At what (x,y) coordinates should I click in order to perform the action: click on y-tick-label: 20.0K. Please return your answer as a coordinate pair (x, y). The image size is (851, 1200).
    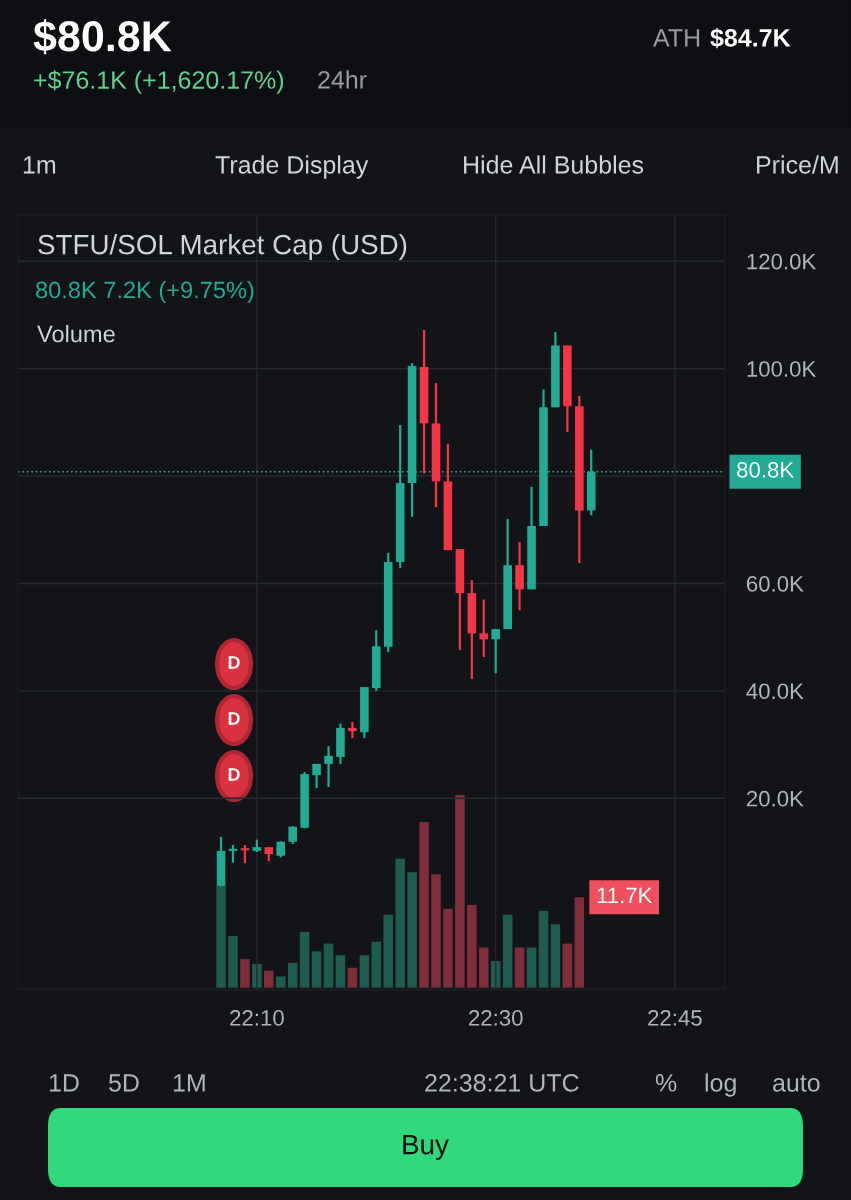
    Looking at the image, I should click on (775, 798).